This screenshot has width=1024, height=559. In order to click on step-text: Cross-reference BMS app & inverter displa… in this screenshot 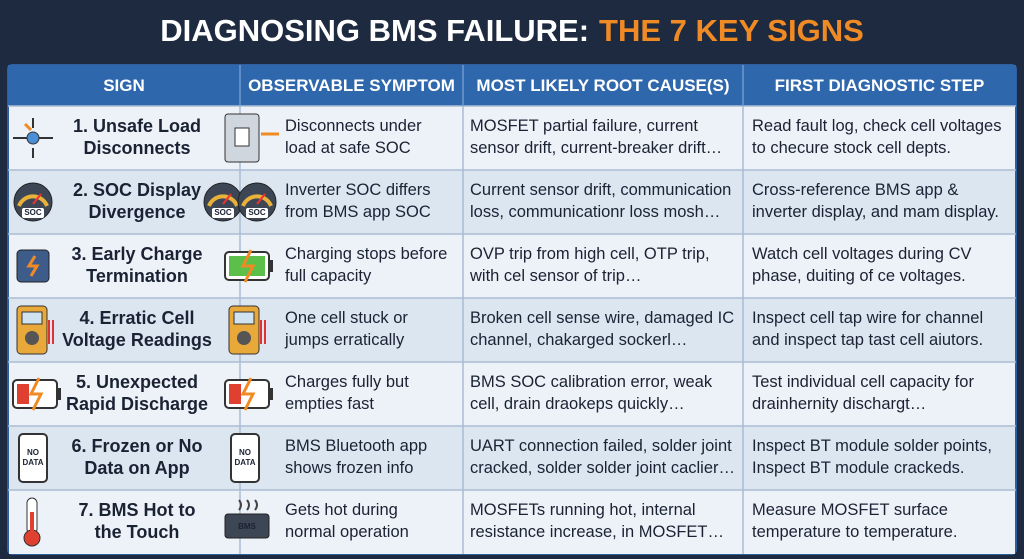, I will do `click(875, 201)`.